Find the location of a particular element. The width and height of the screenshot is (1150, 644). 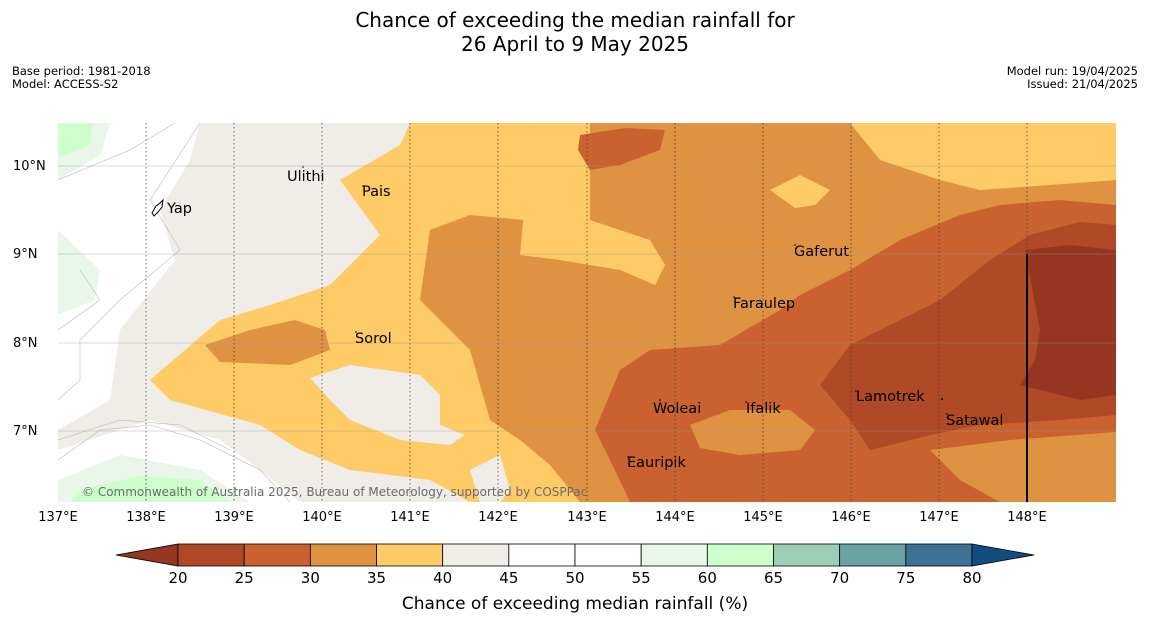

region-60-65-nw is located at coordinates (75, 140).